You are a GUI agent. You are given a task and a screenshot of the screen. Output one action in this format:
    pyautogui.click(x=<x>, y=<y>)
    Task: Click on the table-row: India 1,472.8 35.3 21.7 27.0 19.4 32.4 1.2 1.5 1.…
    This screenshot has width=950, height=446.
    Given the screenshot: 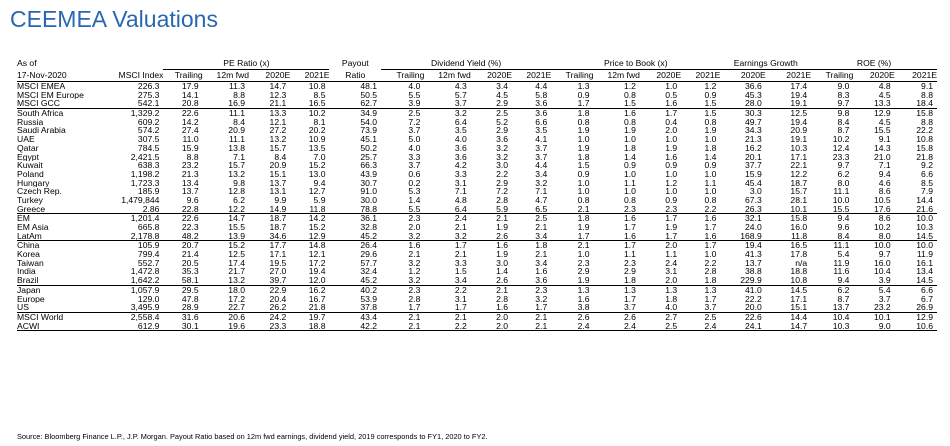 What is the action you would take?
    pyautogui.click(x=477, y=271)
    